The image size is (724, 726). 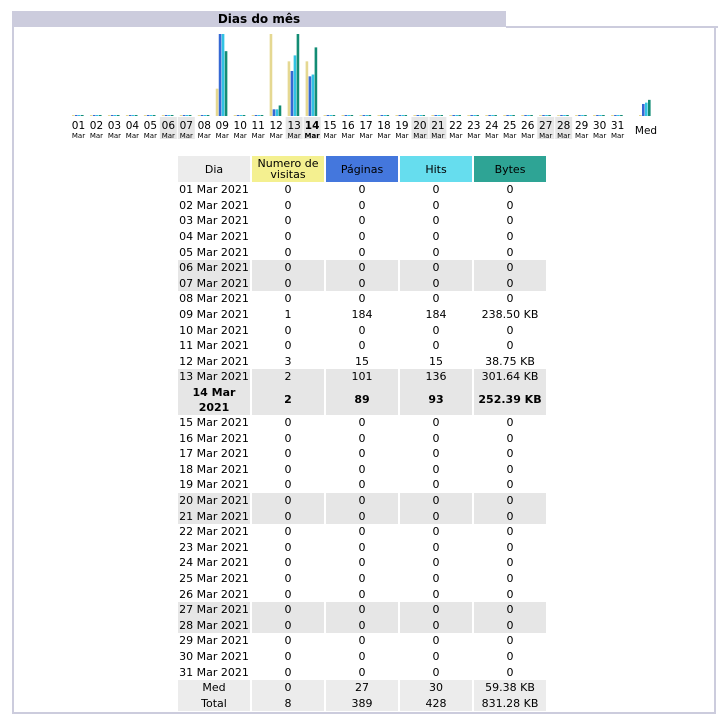 What do you see at coordinates (259, 19) in the screenshot?
I see `section-title: Dias do mês` at bounding box center [259, 19].